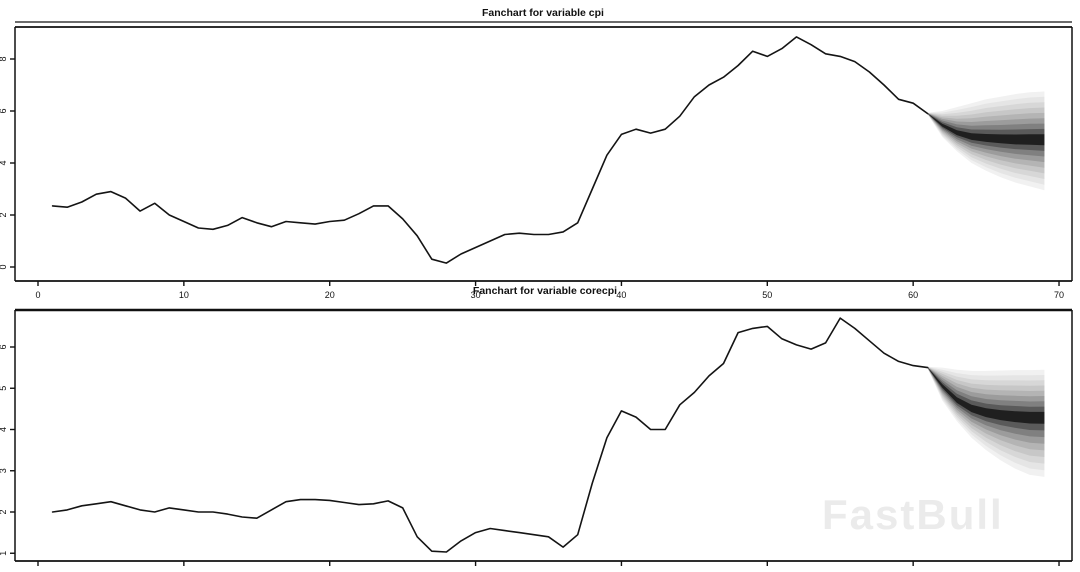 The image size is (1080, 572). What do you see at coordinates (767, 295) in the screenshot?
I see `x-axis-tick-label: 50` at bounding box center [767, 295].